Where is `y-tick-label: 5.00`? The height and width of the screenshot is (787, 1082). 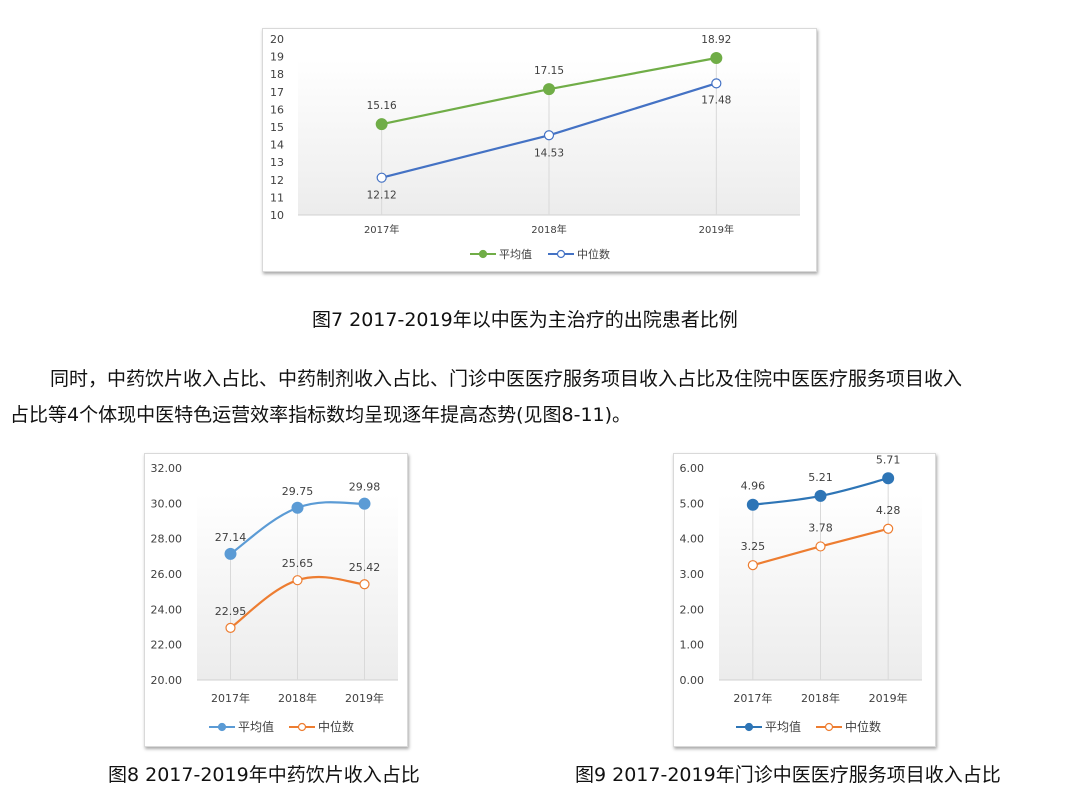
y-tick-label: 5.00 is located at coordinates (692, 503).